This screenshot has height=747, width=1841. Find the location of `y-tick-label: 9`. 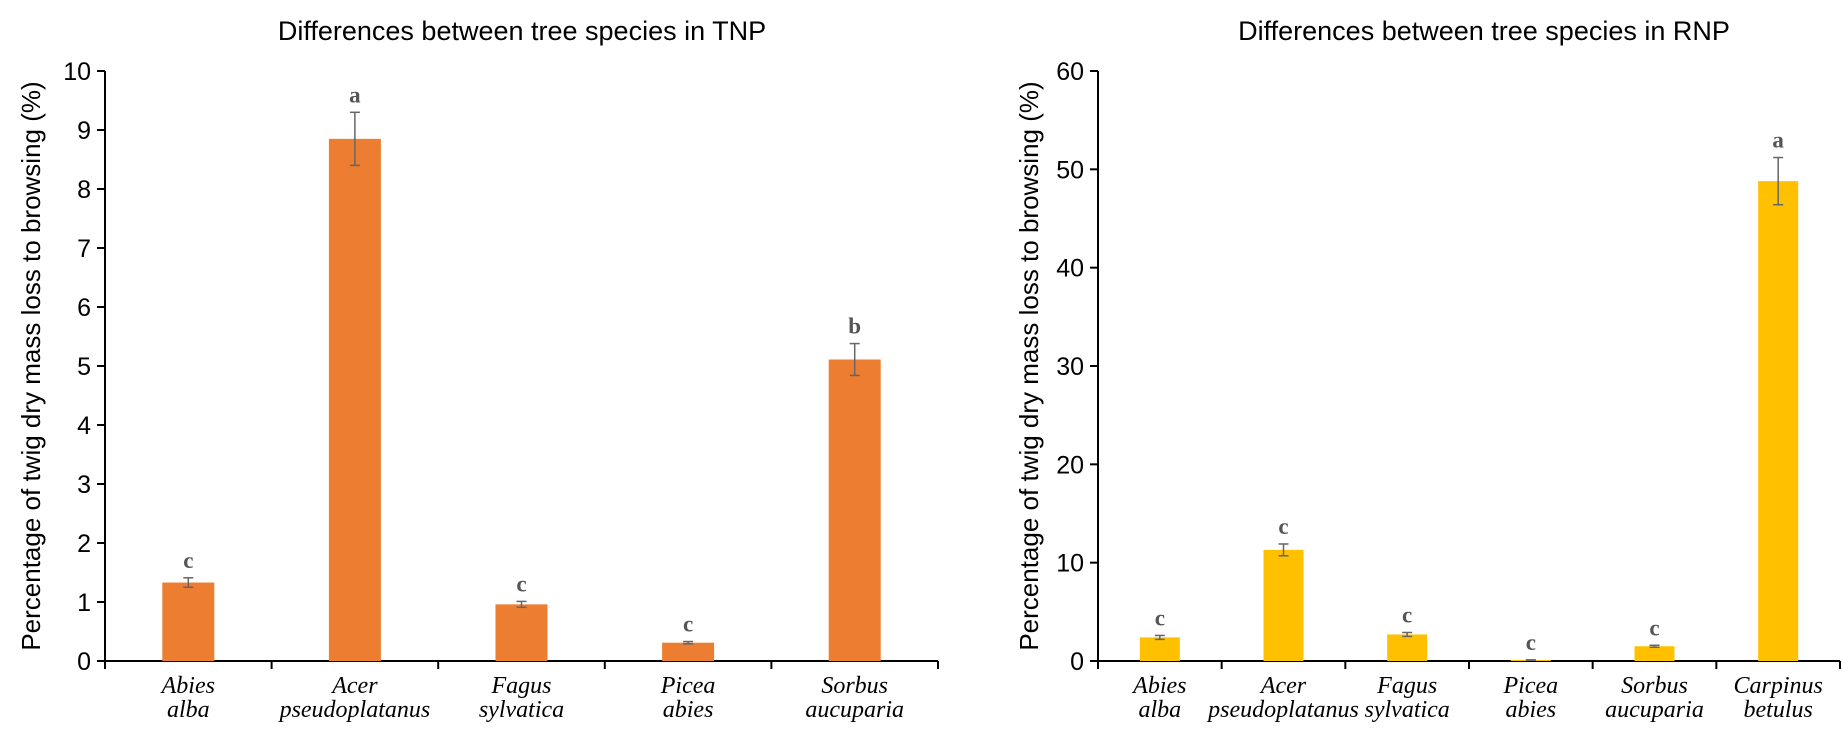

y-tick-label: 9 is located at coordinates (84, 131).